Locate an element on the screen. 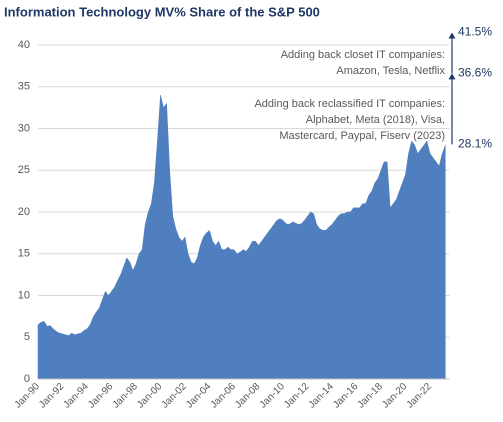 This screenshot has height=422, width=503. x-tick-label: Jan-98 is located at coordinates (126, 396).